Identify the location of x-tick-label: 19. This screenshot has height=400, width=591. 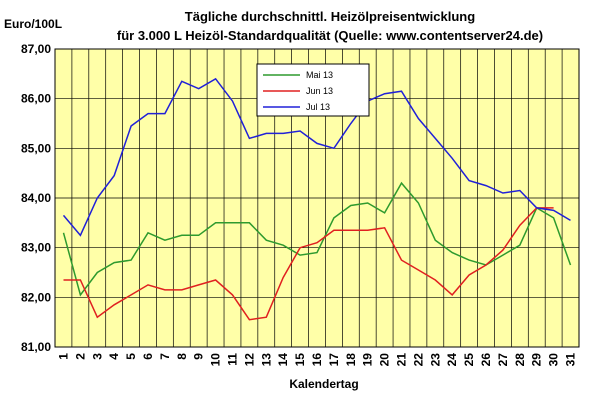
(368, 360).